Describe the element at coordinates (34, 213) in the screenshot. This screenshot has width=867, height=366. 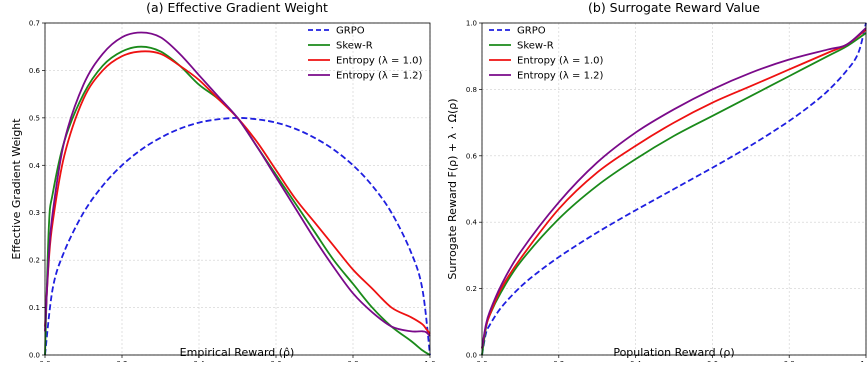
I see `y-tick-label: 0.3` at that location.